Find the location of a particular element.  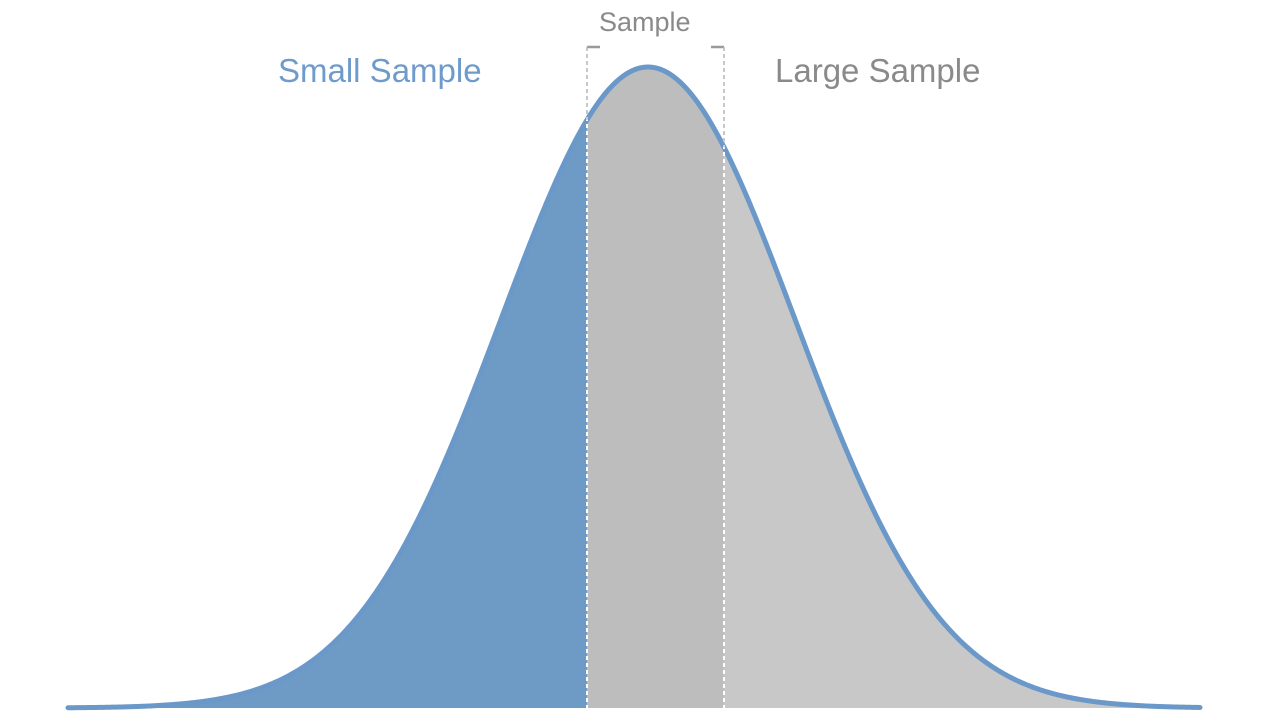

large-sample-label: Large Sample is located at coordinates (878, 70).